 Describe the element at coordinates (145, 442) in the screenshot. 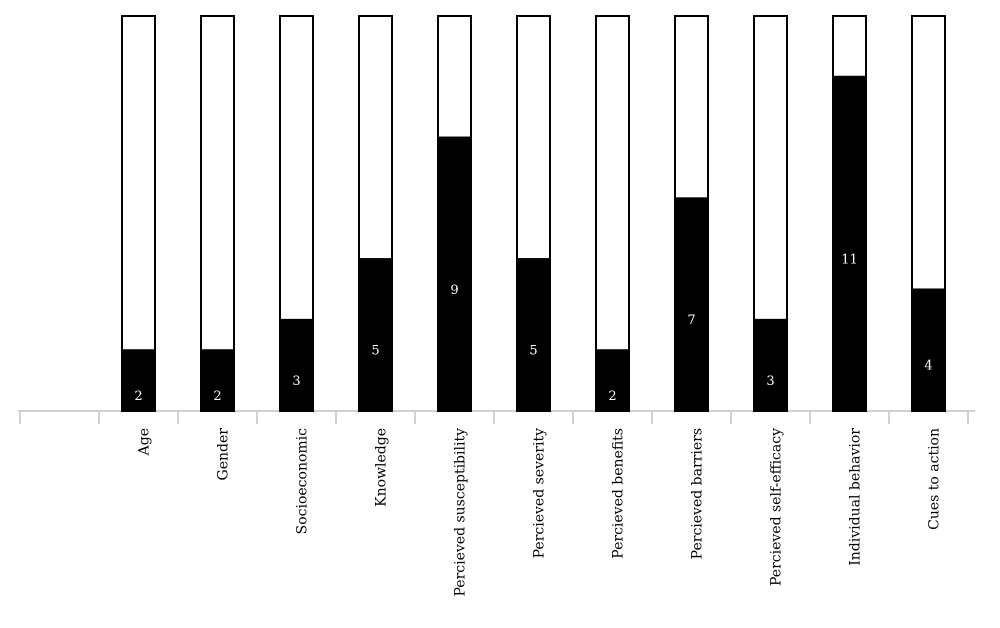

I see `x-tick-label: Age` at that location.